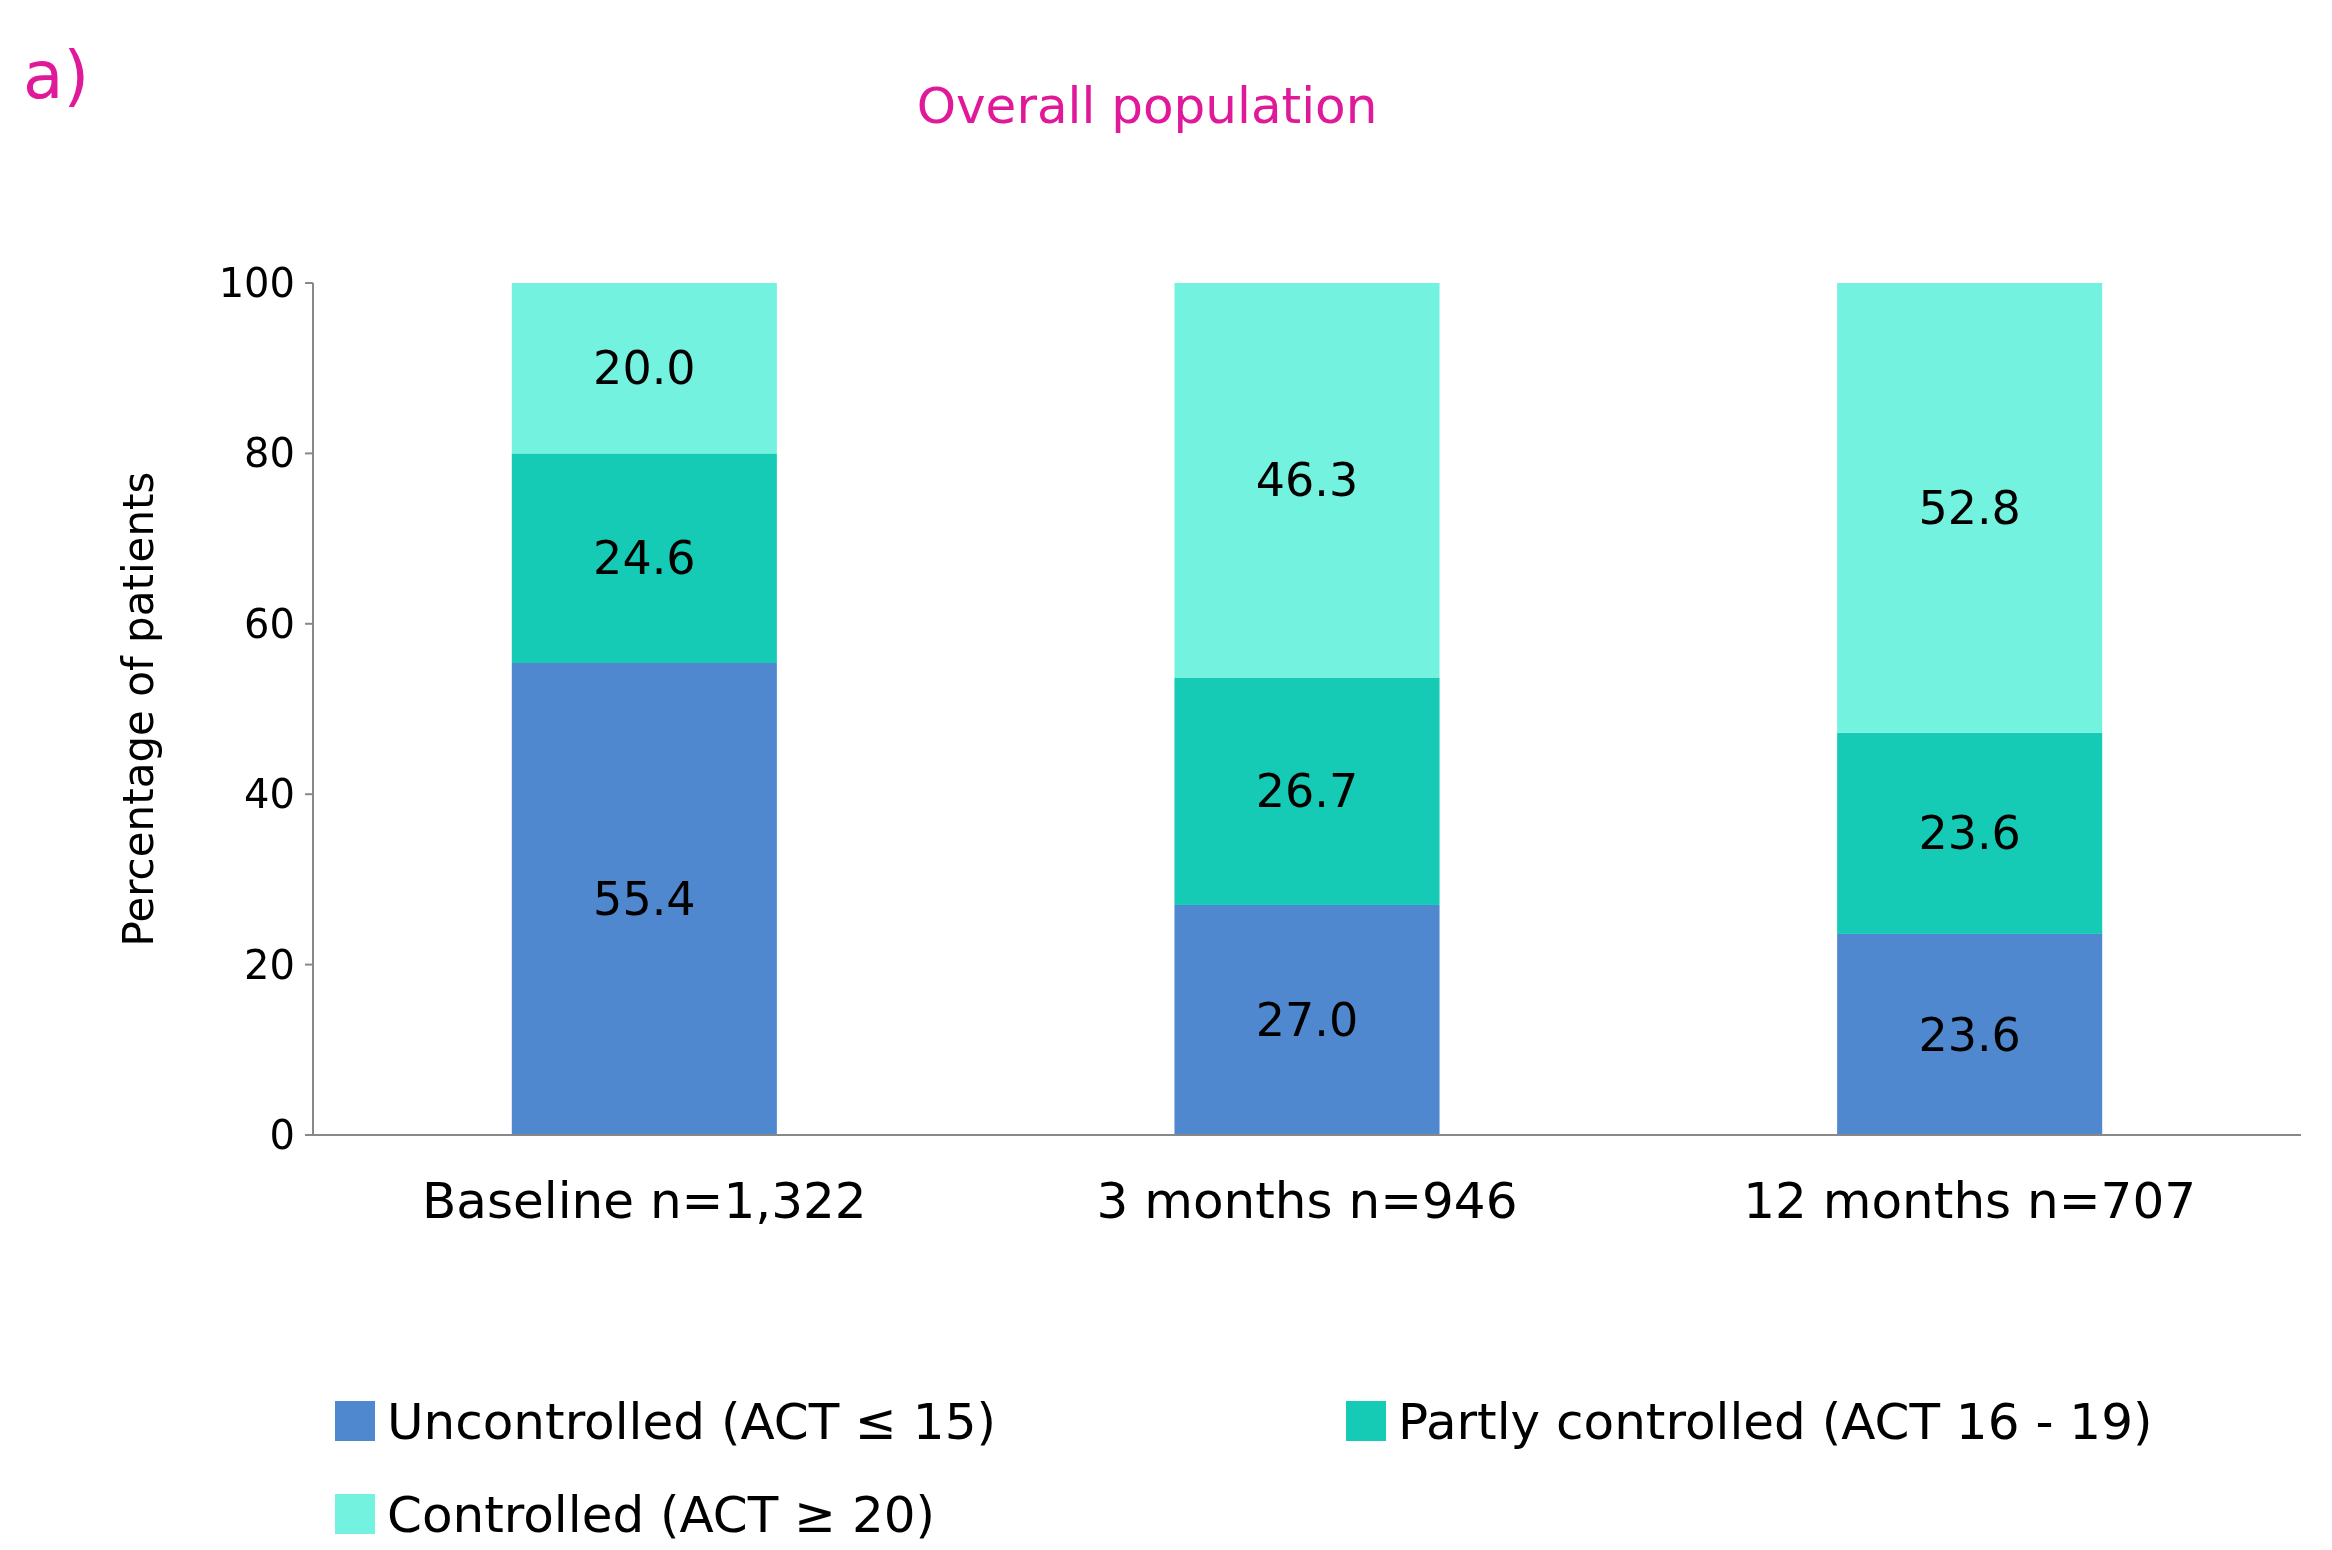 Image resolution: width=2332 pixels, height=1550 pixels. What do you see at coordinates (1775, 1421) in the screenshot?
I see `legend-label: Partly controlled (ACT 16 - 19)` at bounding box center [1775, 1421].